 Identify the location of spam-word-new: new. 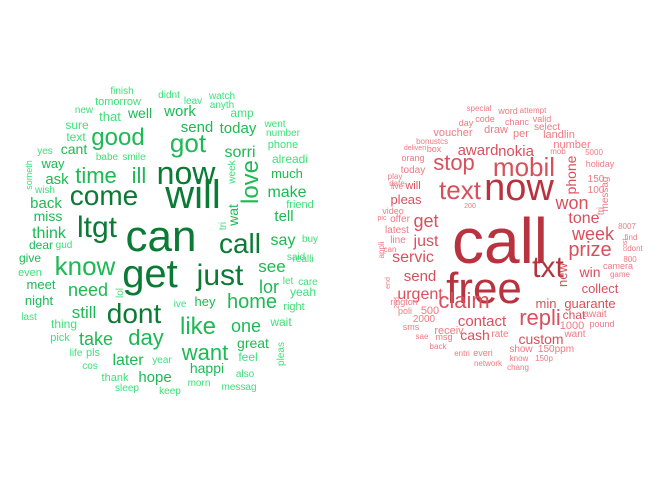
(562, 274).